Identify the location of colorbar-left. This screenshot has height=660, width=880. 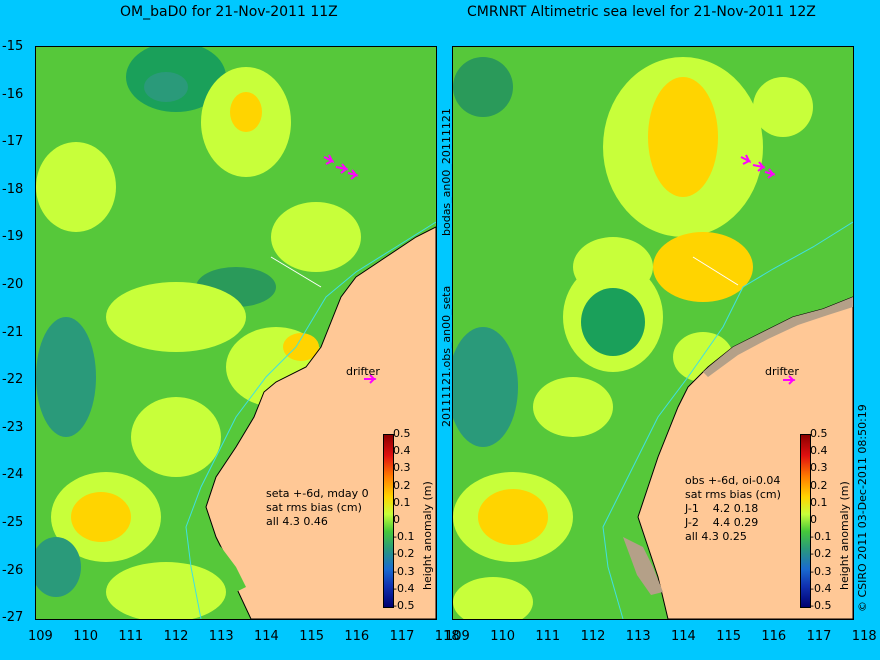
(388, 521).